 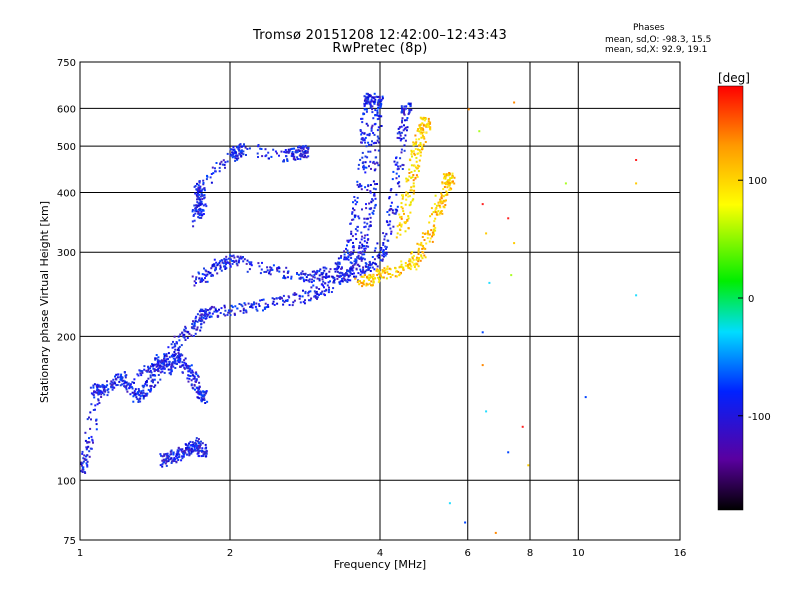 What do you see at coordinates (468, 553) in the screenshot?
I see `x-tick-label: 6` at bounding box center [468, 553].